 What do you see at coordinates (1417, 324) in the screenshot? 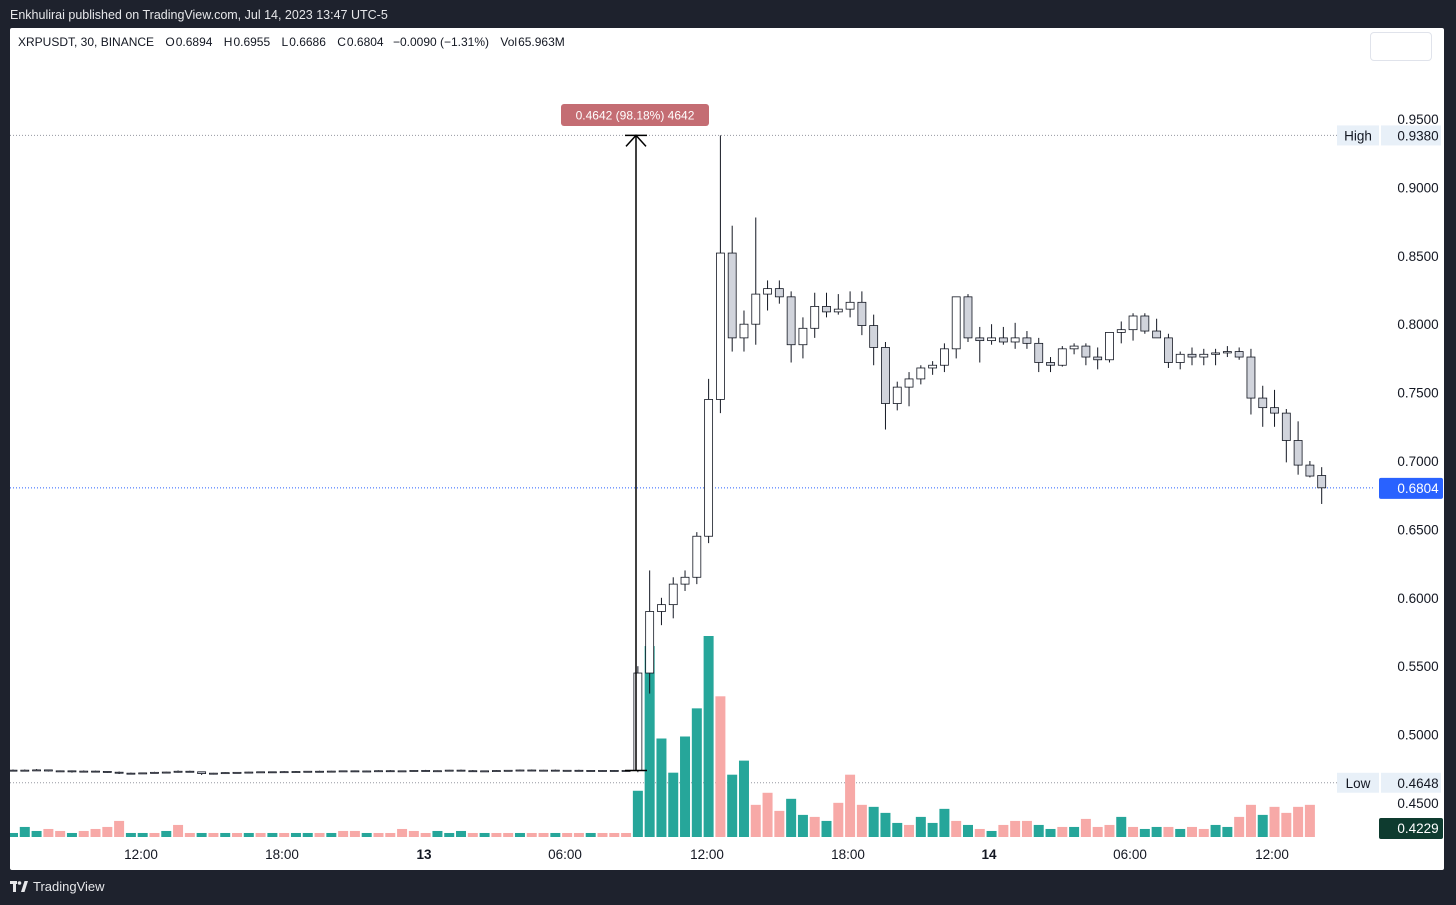
I see `y-tick-label: 0.8000` at bounding box center [1417, 324].